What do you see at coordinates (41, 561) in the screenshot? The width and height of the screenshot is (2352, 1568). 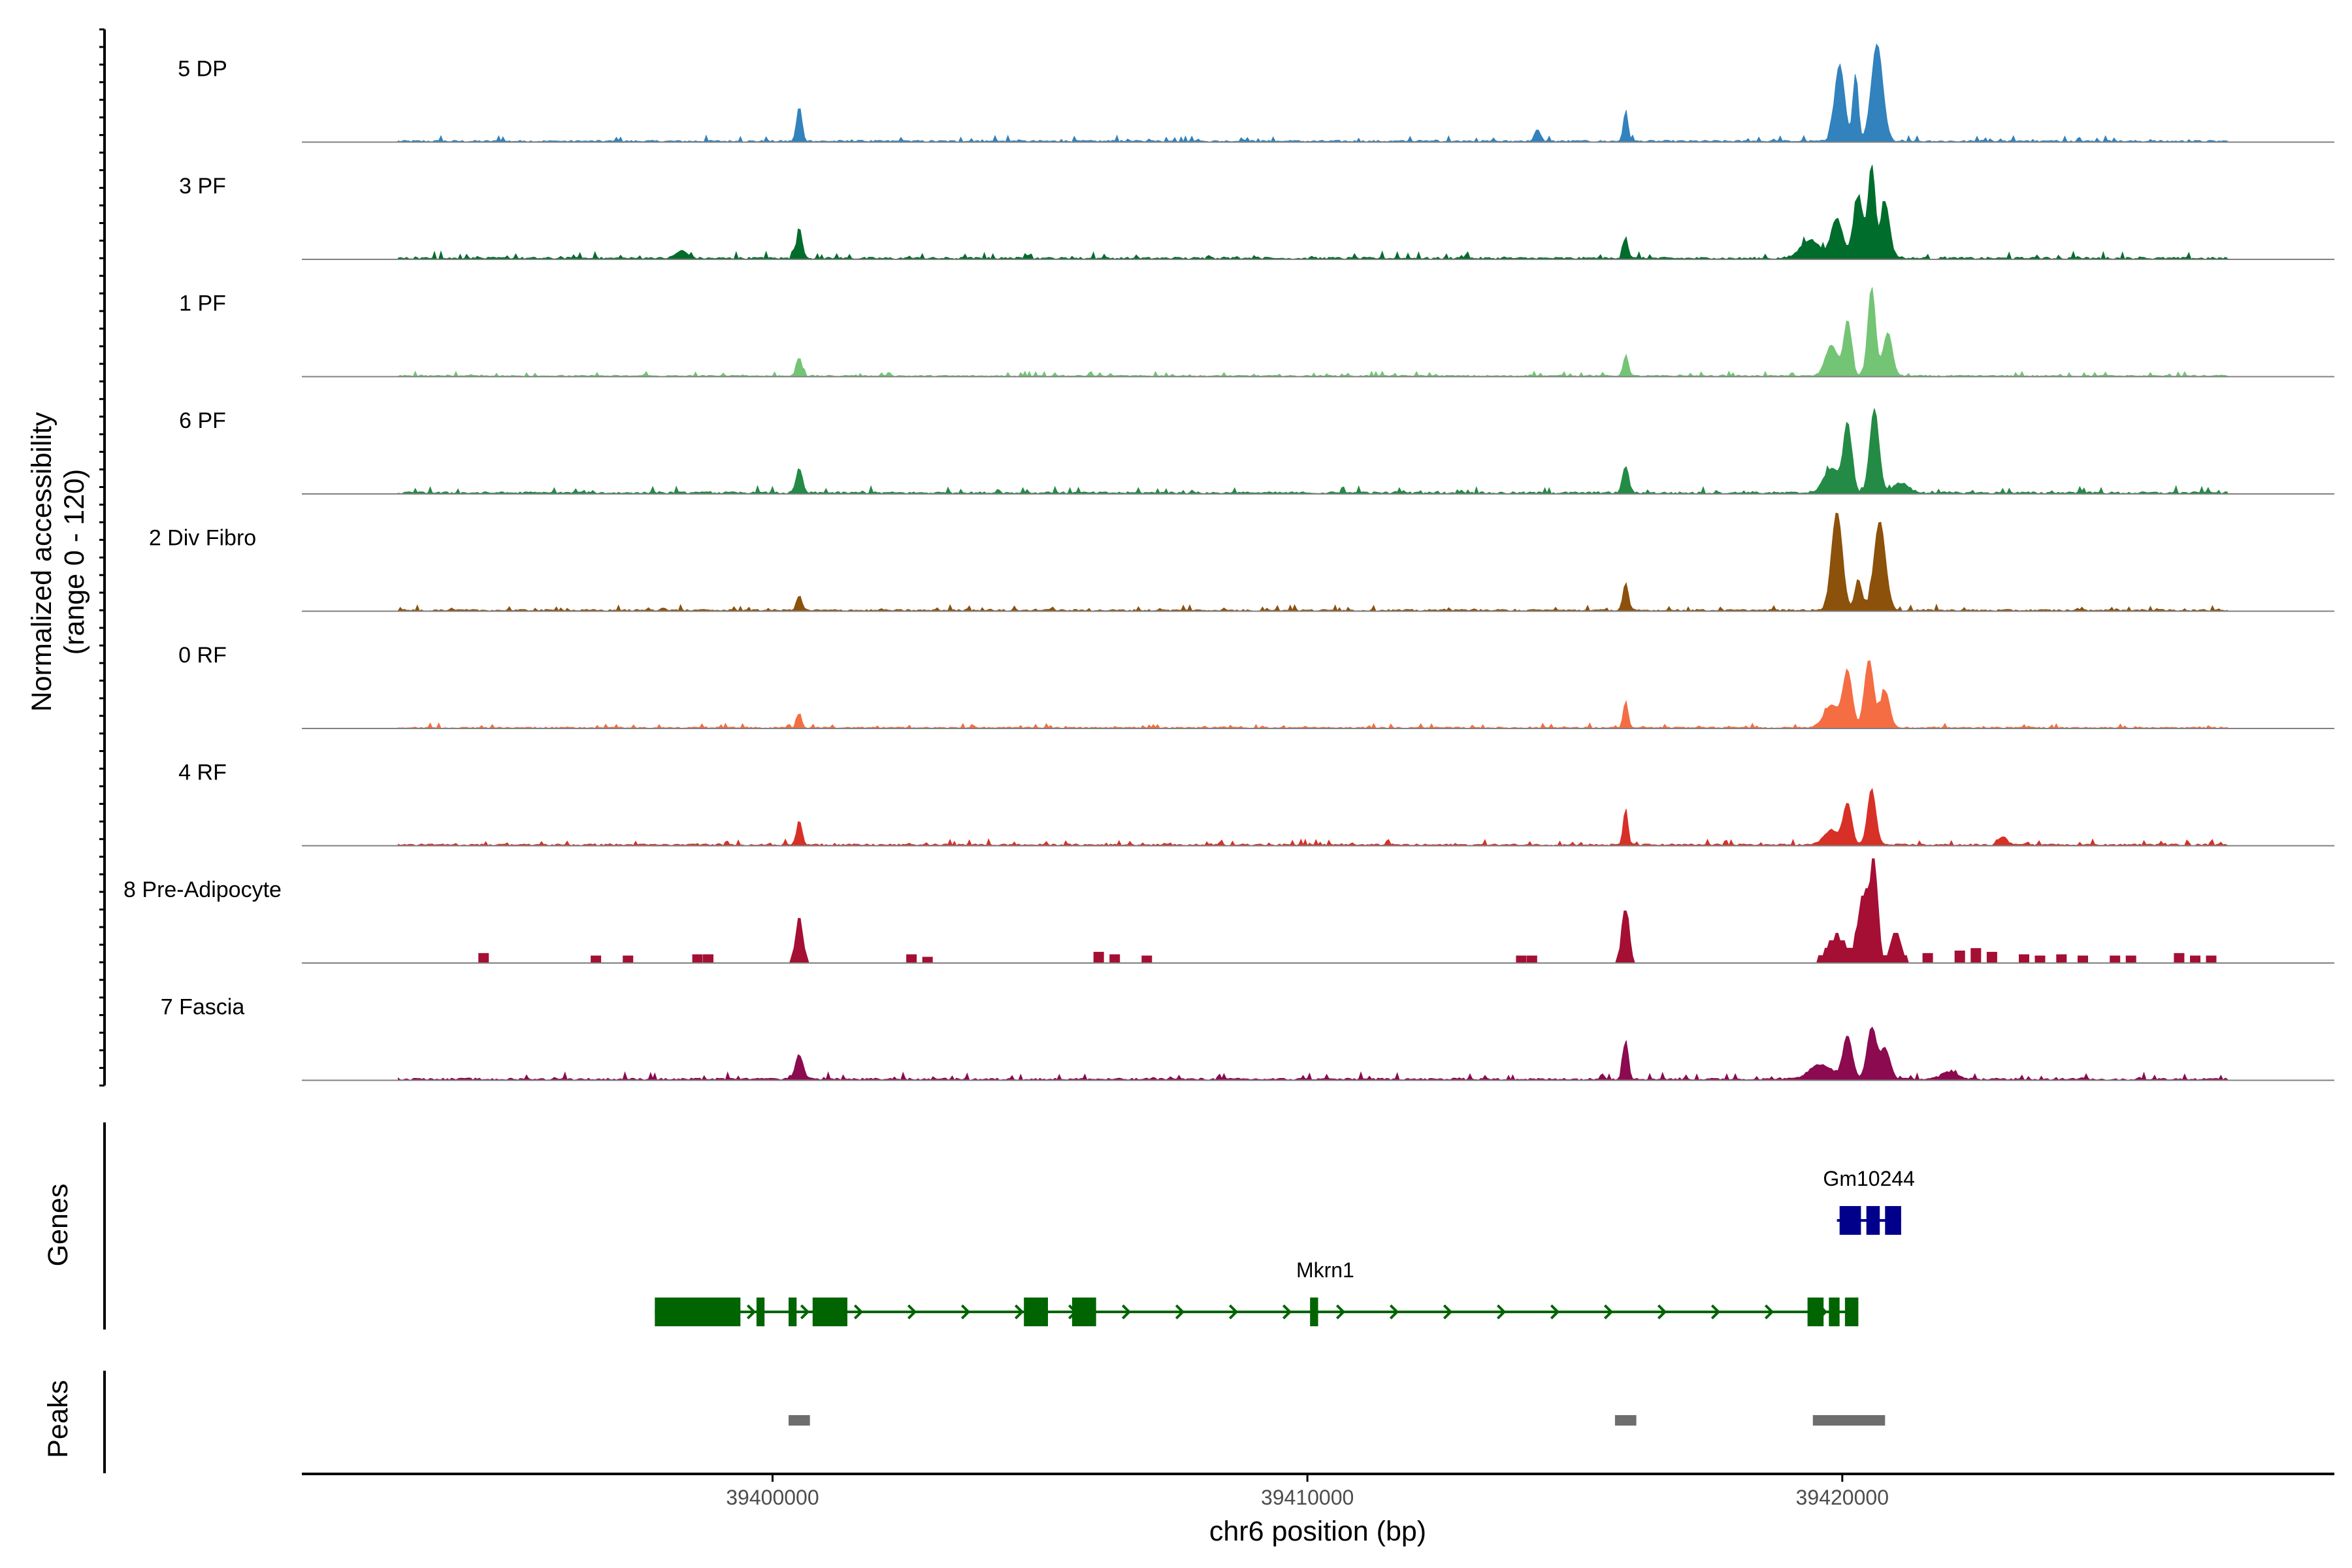 I see `y-axis-label-line1: Normalized accessibility` at bounding box center [41, 561].